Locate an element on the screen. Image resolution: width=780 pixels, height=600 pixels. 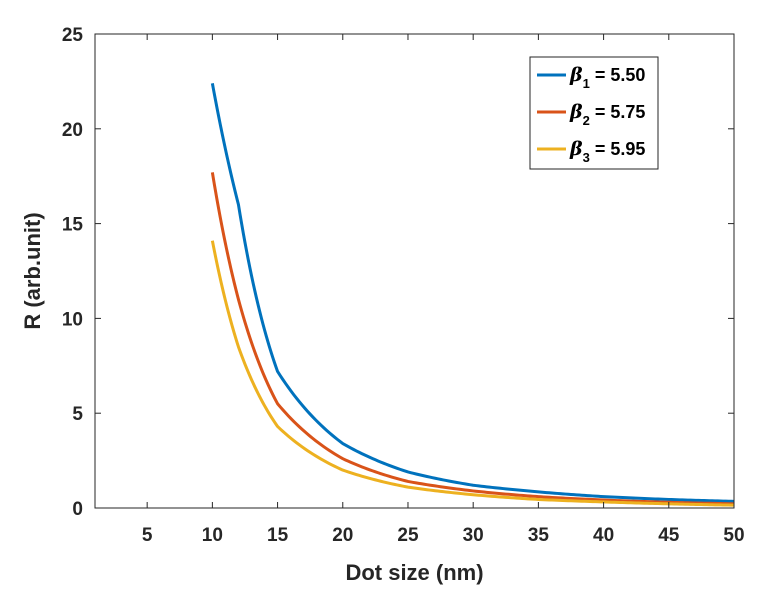
legend-value: = 5.75 is located at coordinates (618, 112).